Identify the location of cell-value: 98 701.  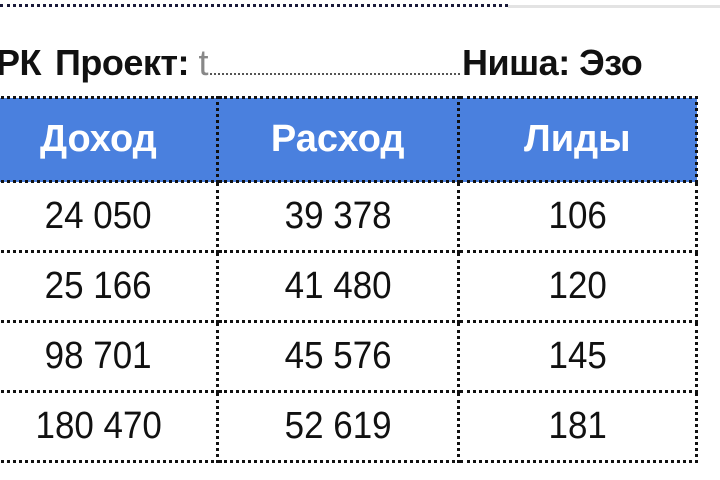
(98, 356).